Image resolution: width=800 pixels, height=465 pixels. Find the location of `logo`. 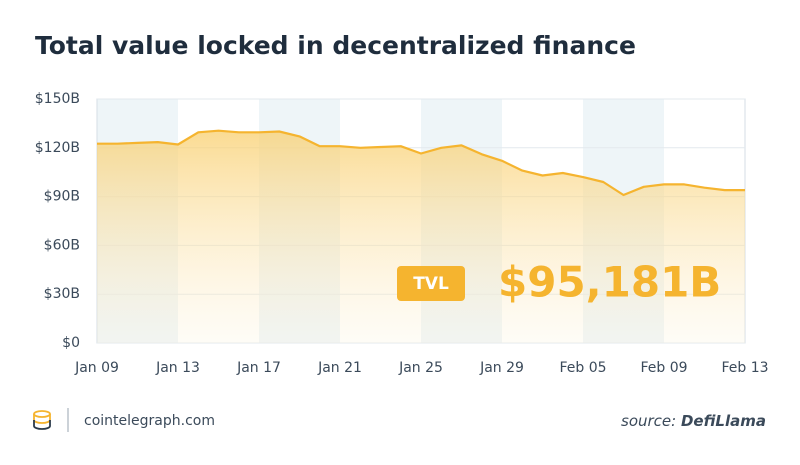

logo is located at coordinates (42, 420).